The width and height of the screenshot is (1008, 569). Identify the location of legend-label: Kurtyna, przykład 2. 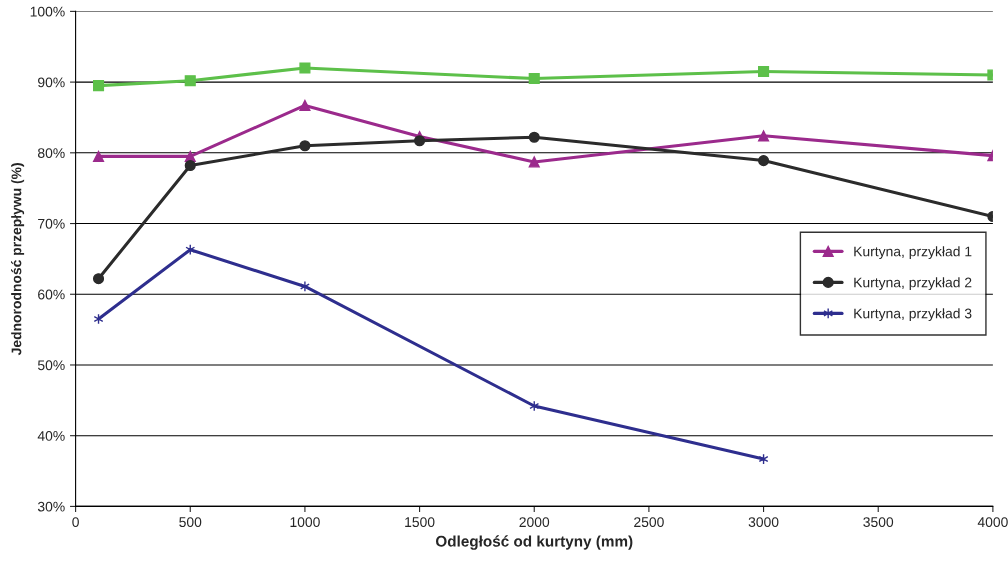
(913, 284).